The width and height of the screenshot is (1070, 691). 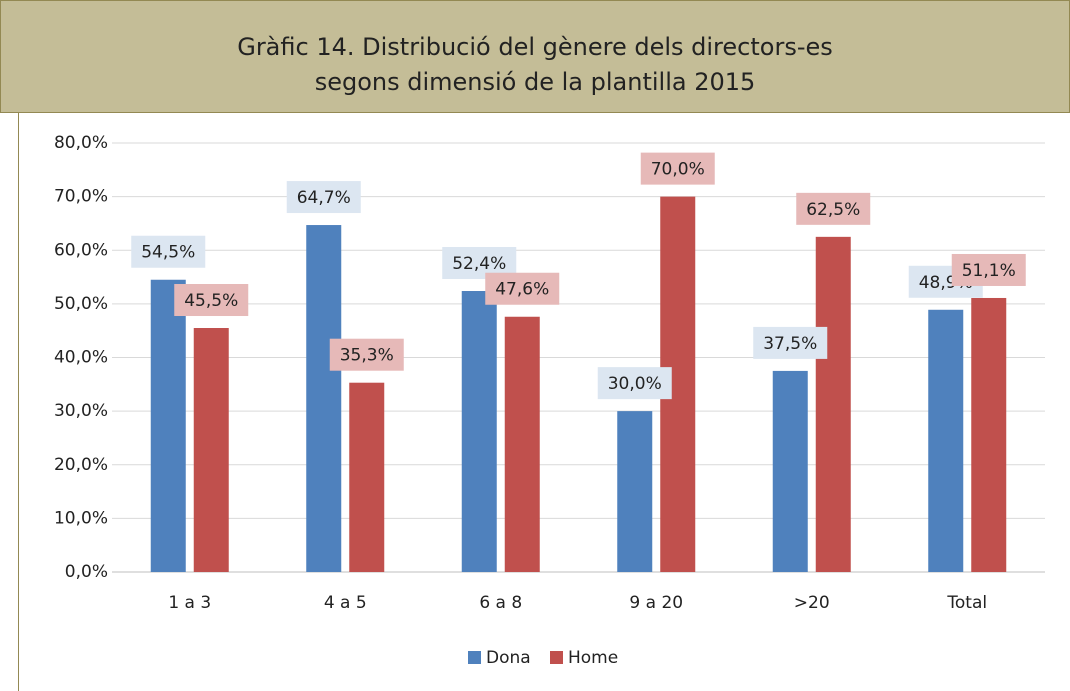 I want to click on data-label: 47,6%, so click(x=522, y=290).